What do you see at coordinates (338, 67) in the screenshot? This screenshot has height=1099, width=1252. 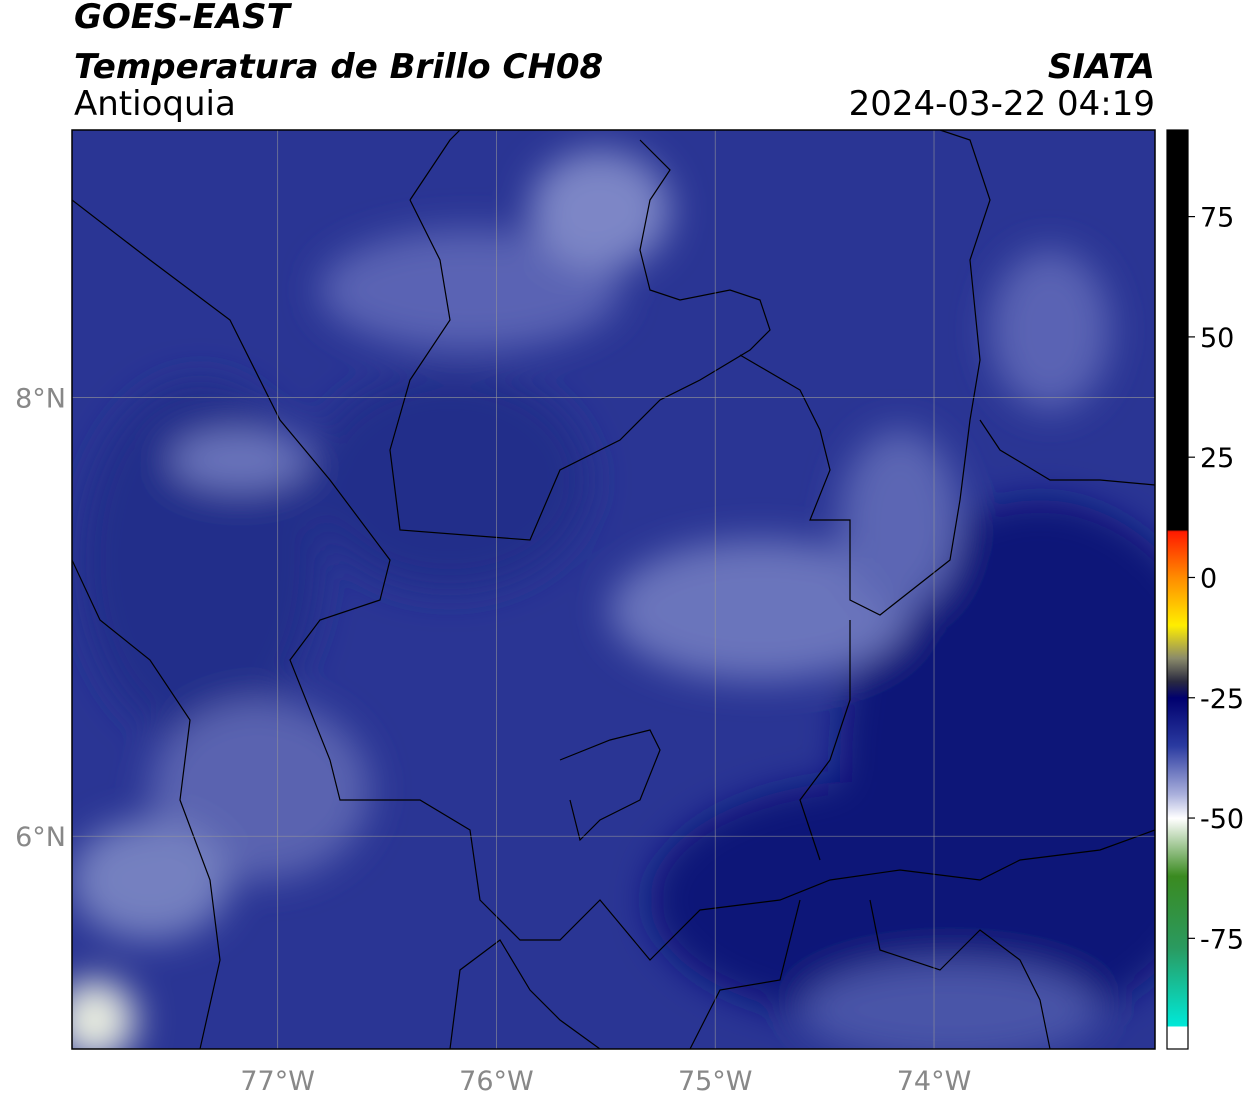 I see `product: Temperatura de Brillo CH08` at bounding box center [338, 67].